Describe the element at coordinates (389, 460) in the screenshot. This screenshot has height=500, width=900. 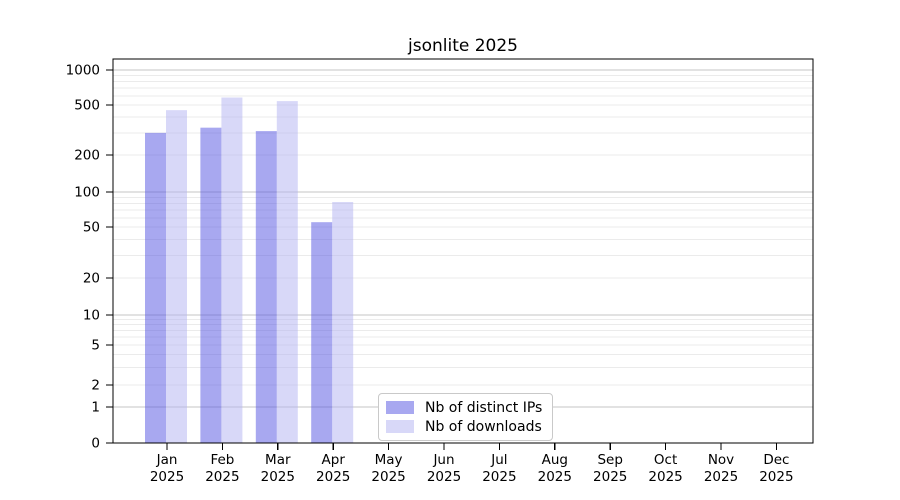
I see `x-tick-label-month: May` at that location.